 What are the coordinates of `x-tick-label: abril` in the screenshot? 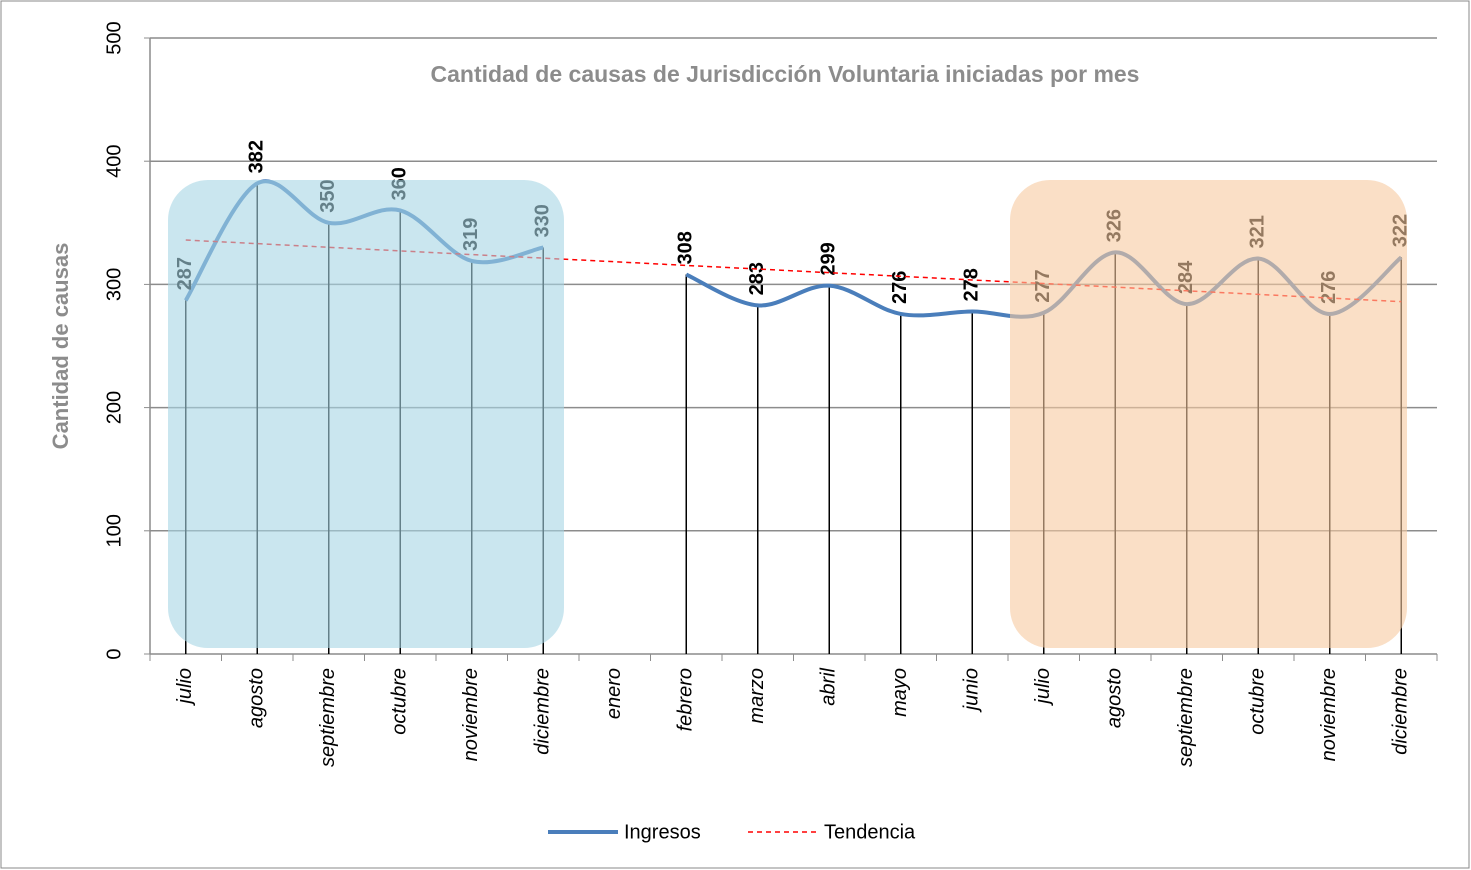 It's located at (829, 686).